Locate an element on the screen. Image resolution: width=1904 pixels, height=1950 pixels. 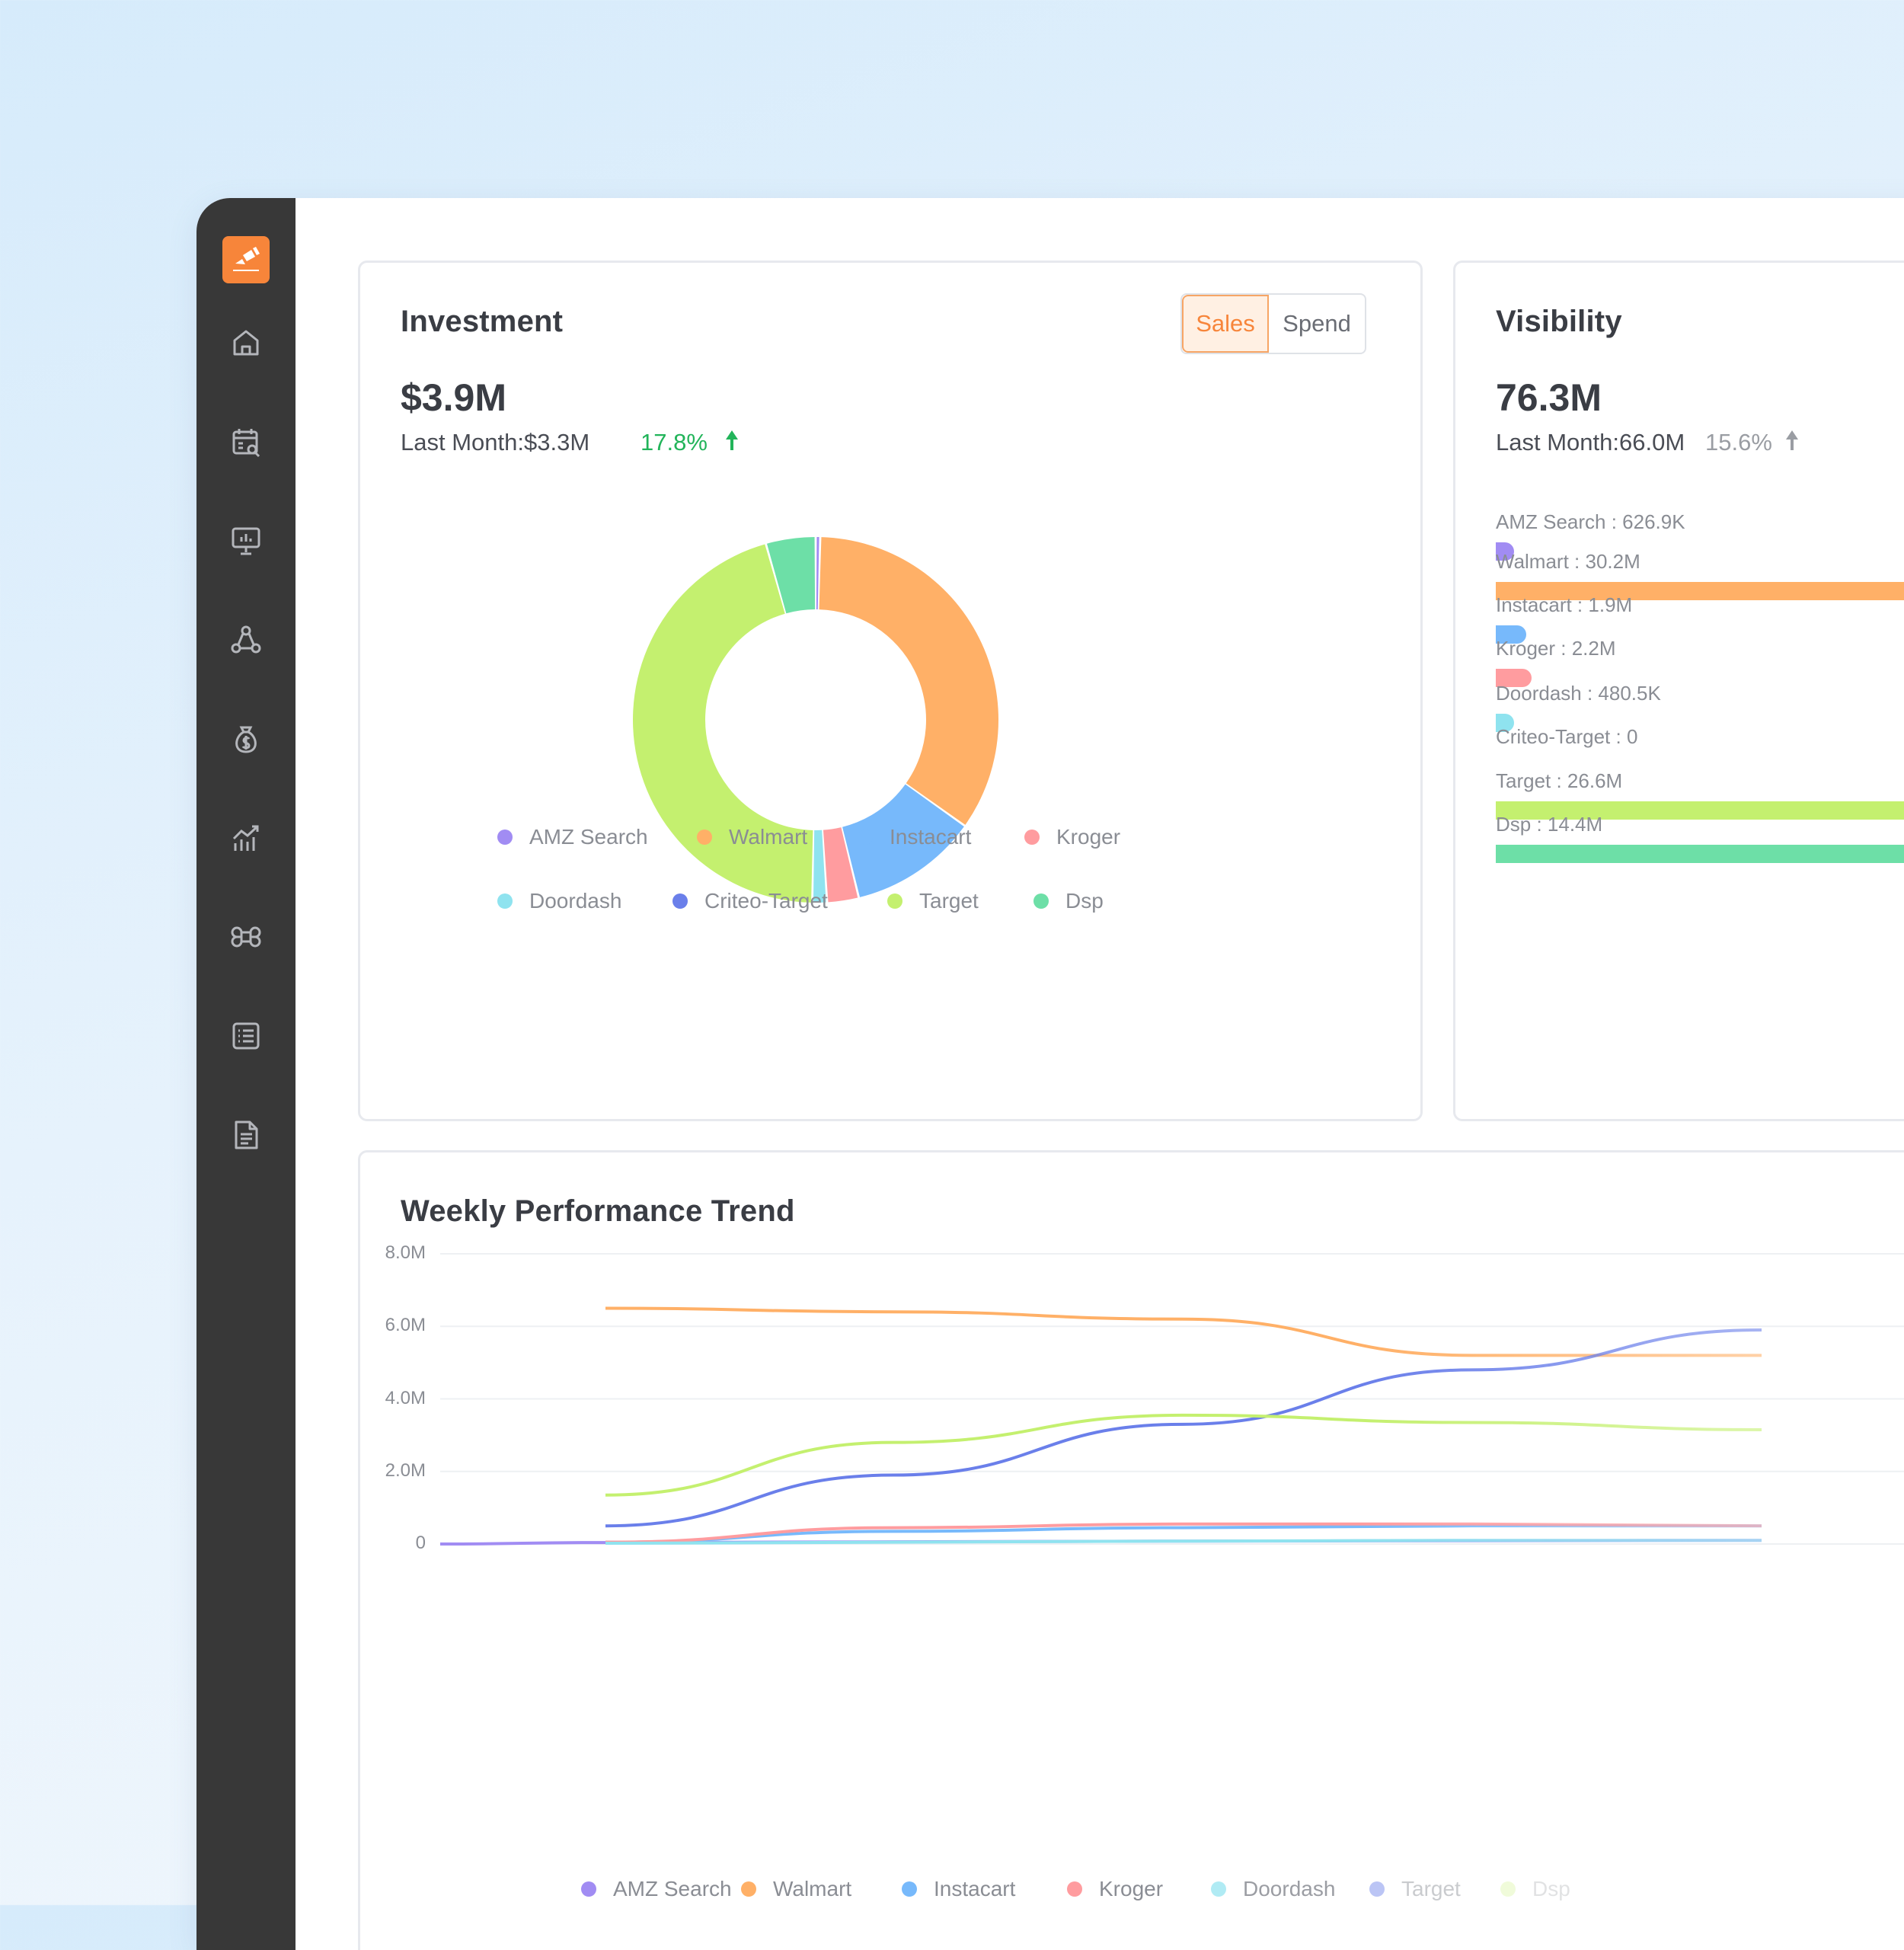
list-icon is located at coordinates (246, 1036).